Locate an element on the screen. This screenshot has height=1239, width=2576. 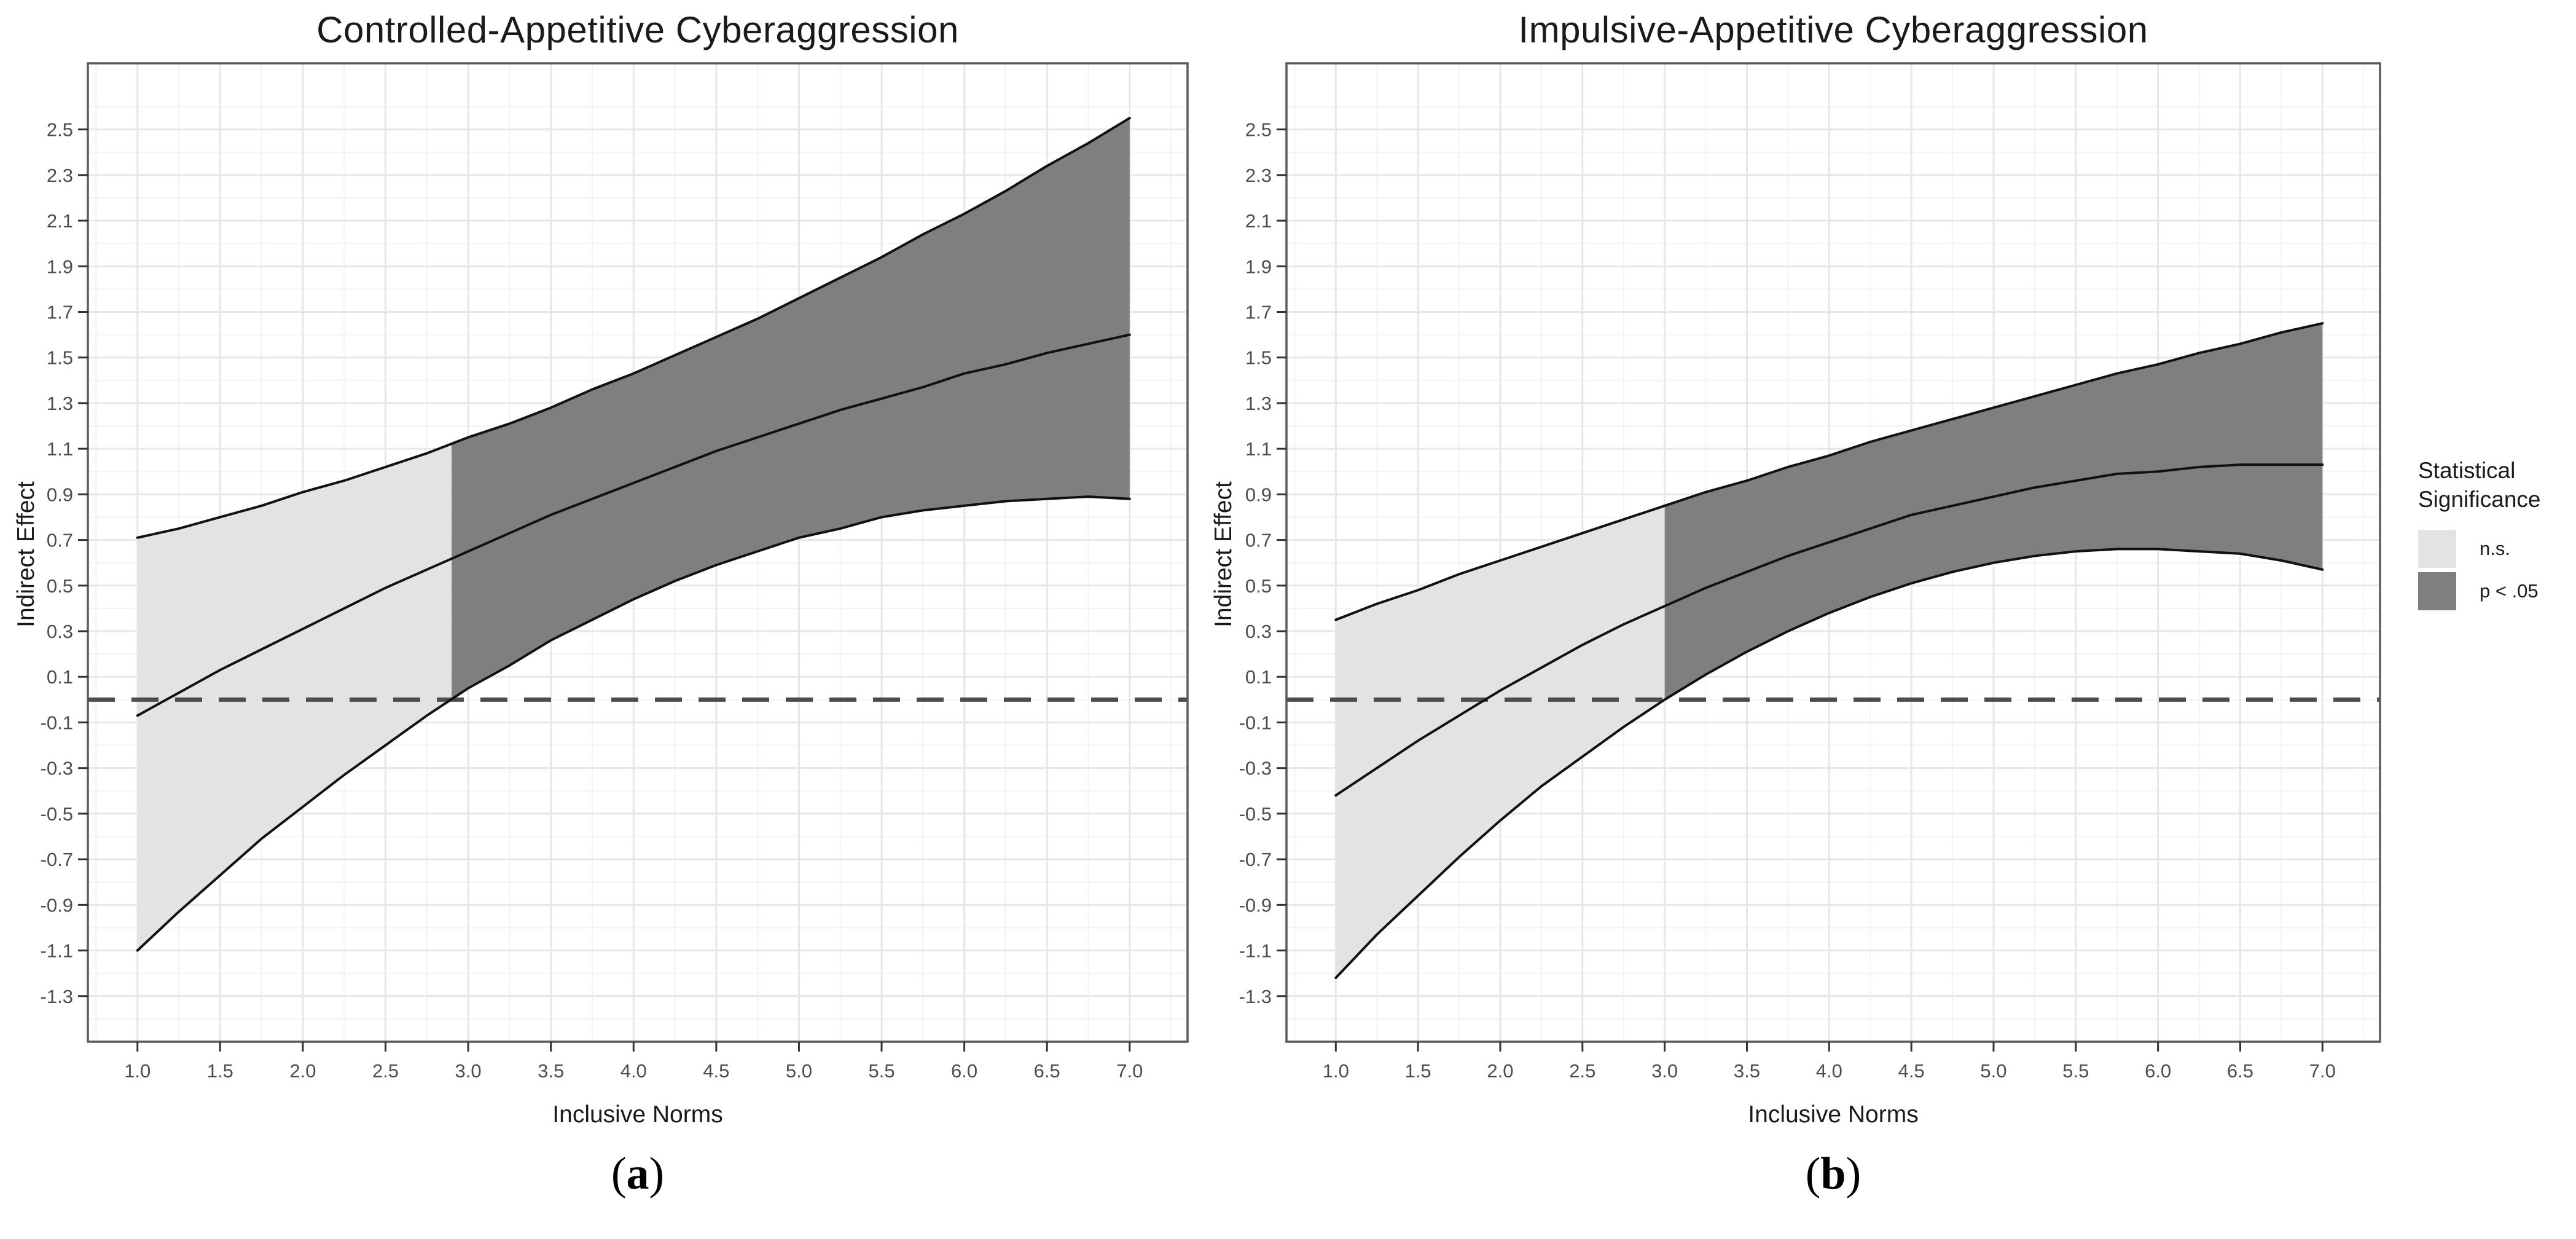
panel-b-y-axis-title: Indirect Effect is located at coordinates (1223, 554).